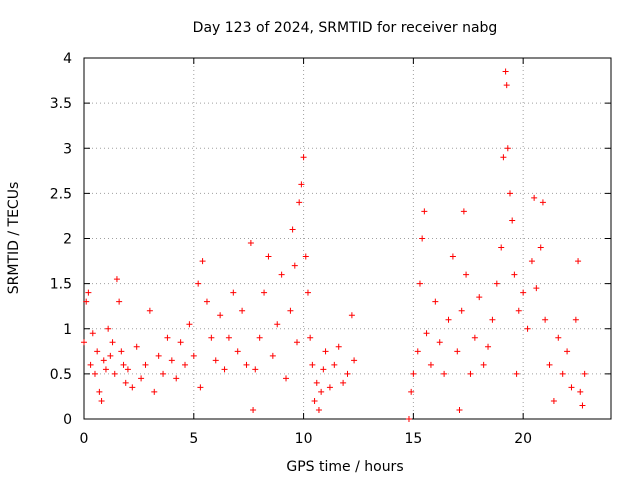 Image resolution: width=640 pixels, height=480 pixels. What do you see at coordinates (67, 420) in the screenshot?
I see `y-tick-label: 0` at bounding box center [67, 420].